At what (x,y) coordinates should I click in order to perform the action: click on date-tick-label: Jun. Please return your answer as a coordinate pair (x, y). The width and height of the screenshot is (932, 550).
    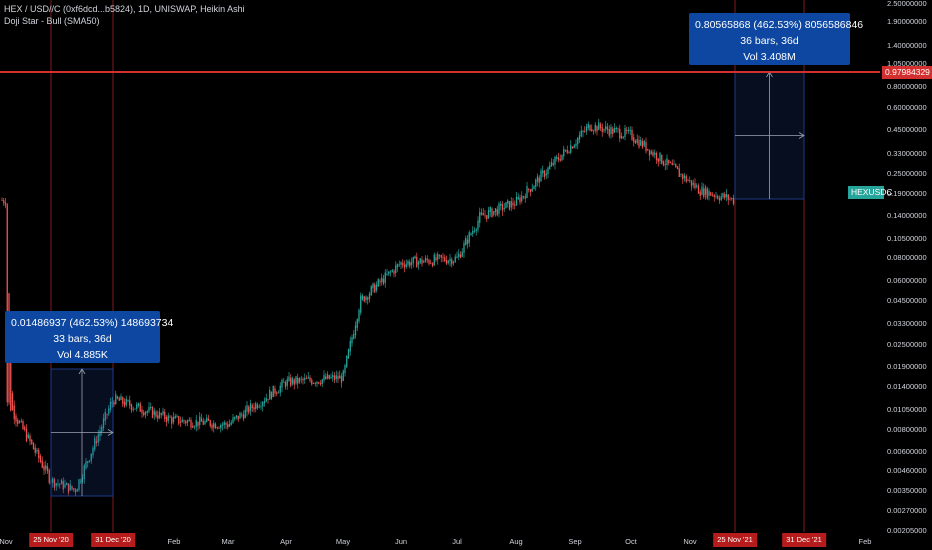
    Looking at the image, I should click on (401, 541).